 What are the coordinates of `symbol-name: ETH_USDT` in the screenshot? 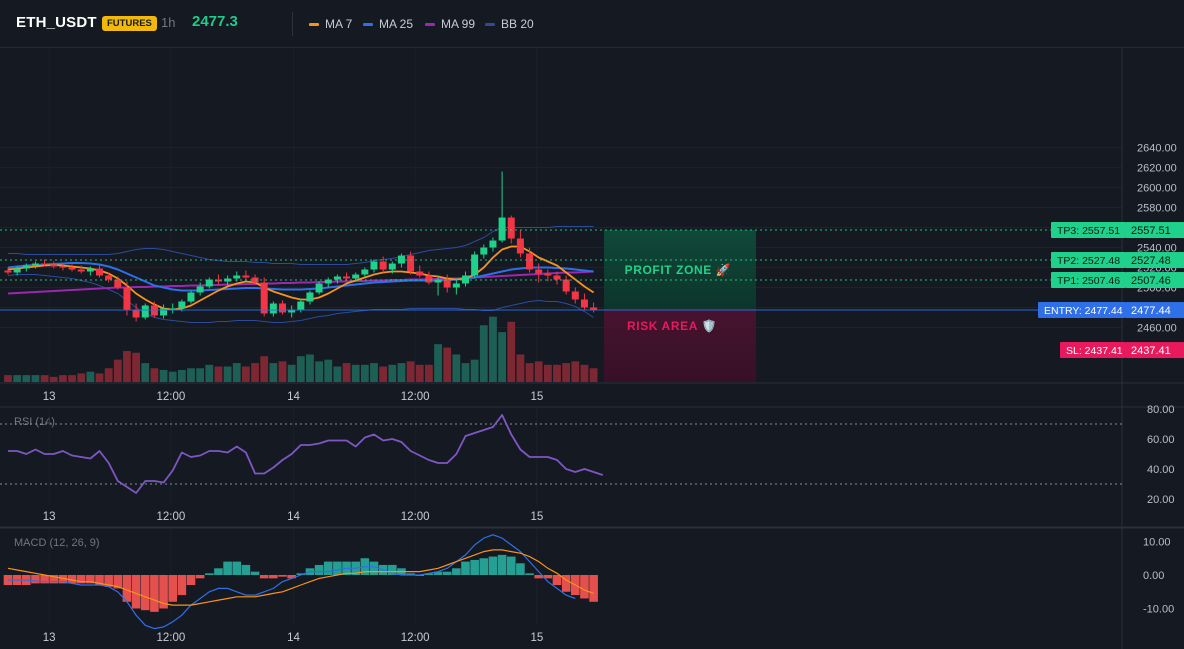 It's located at (56, 22).